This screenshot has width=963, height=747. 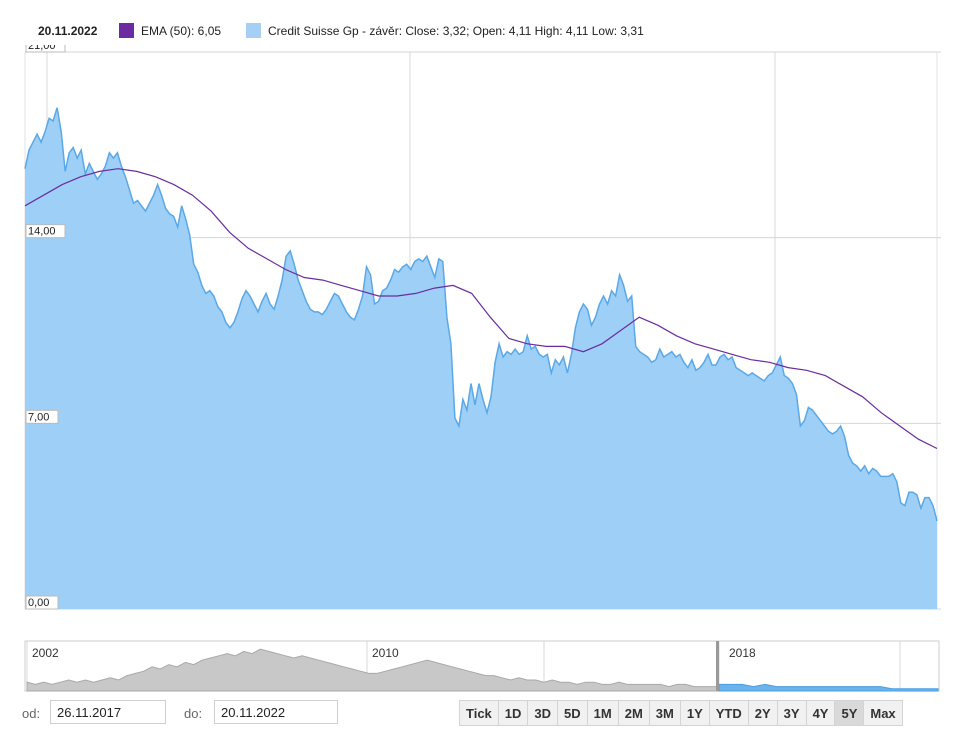 I want to click on navigator-chart: 2002 2010 2018, so click(x=481, y=664).